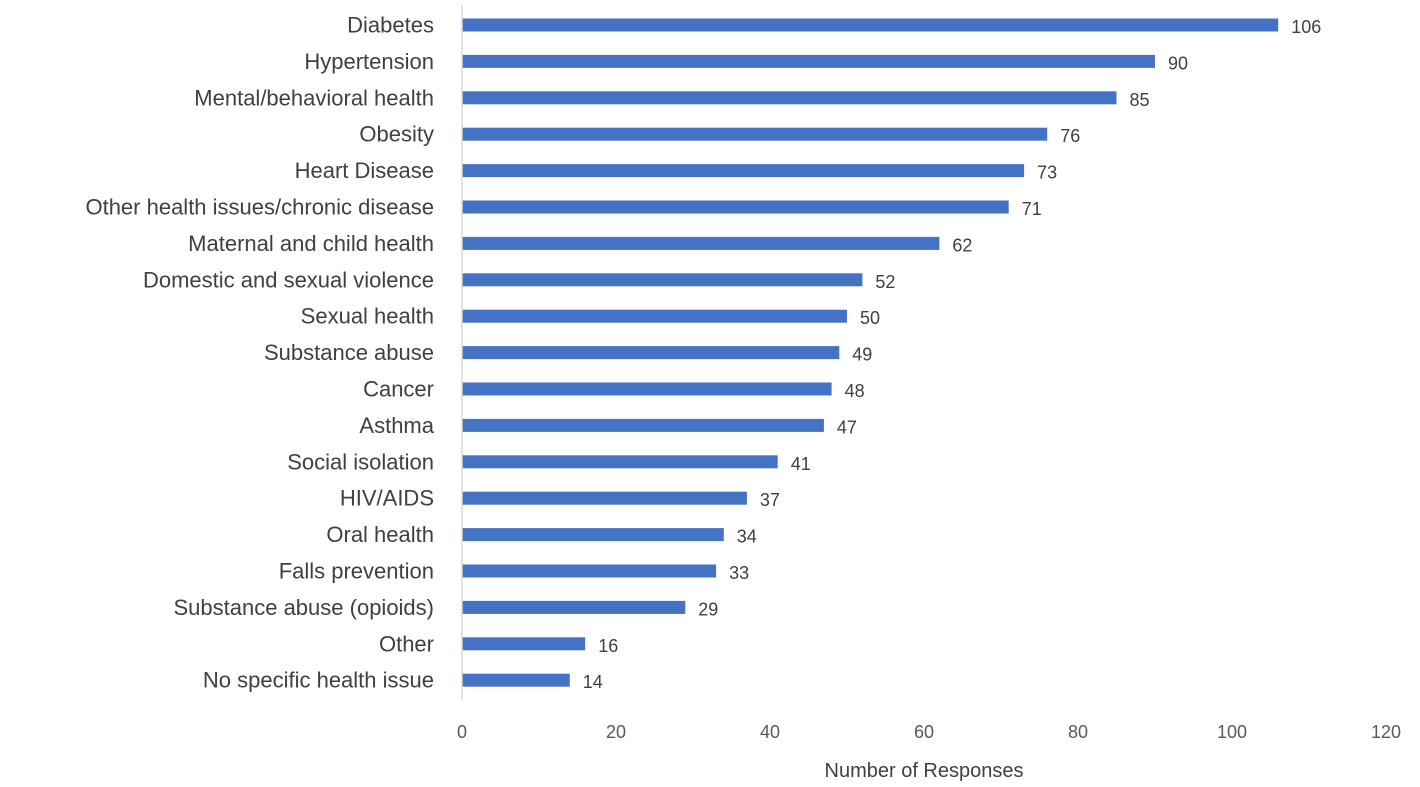 Image resolution: width=1420 pixels, height=787 pixels. I want to click on category-label: Asthma, so click(396, 425).